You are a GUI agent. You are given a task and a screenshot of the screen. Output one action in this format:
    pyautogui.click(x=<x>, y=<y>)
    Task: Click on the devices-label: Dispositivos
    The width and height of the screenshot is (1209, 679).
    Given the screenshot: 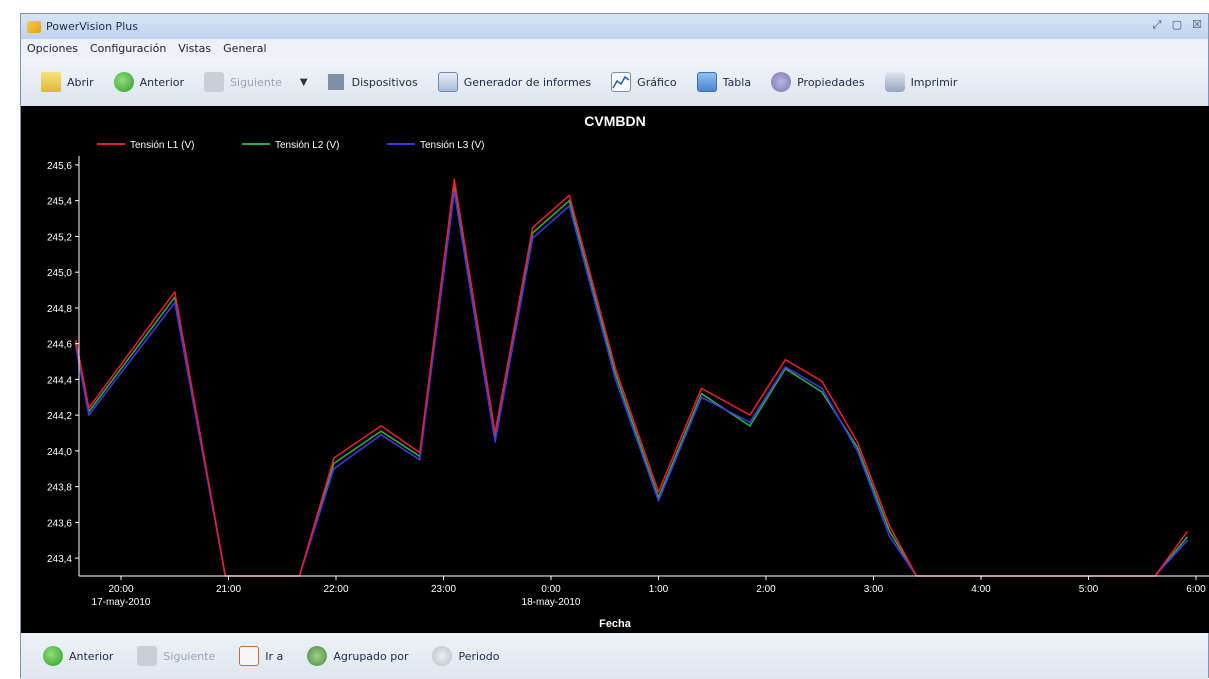 What is the action you would take?
    pyautogui.click(x=384, y=82)
    